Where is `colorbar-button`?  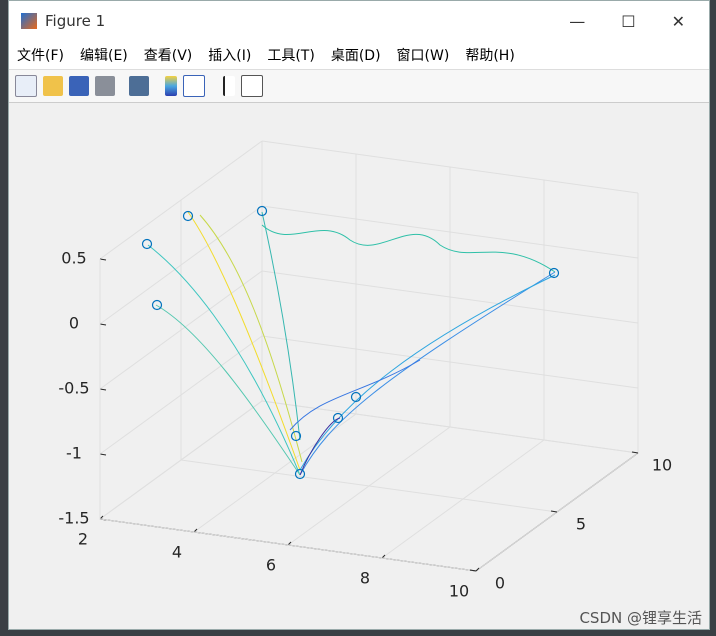
colorbar-button is located at coordinates (171, 86).